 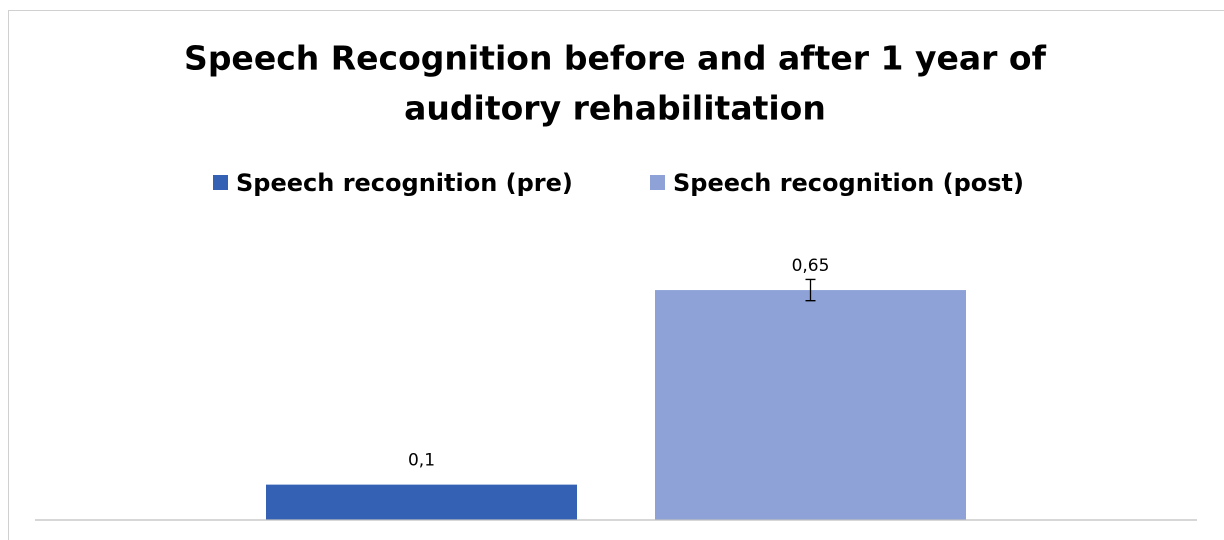 I want to click on chart-title: auditory rehabilitation, so click(x=615, y=108).